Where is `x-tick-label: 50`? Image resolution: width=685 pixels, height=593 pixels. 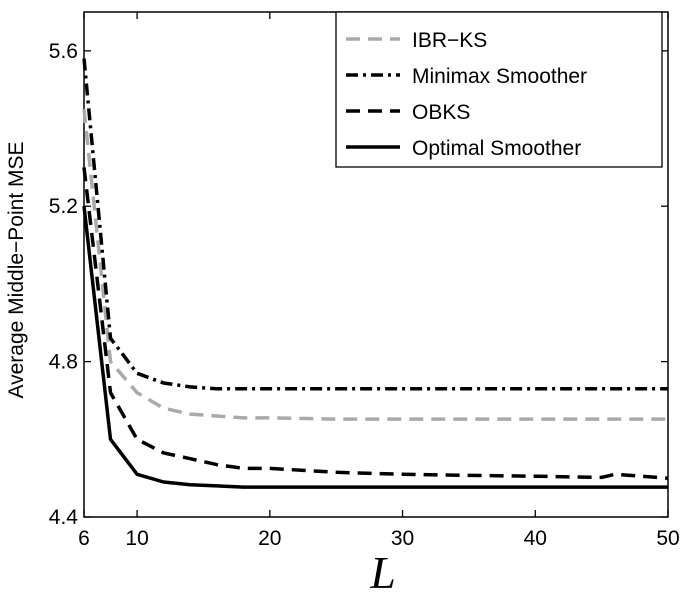 x-tick-label: 50 is located at coordinates (667, 538).